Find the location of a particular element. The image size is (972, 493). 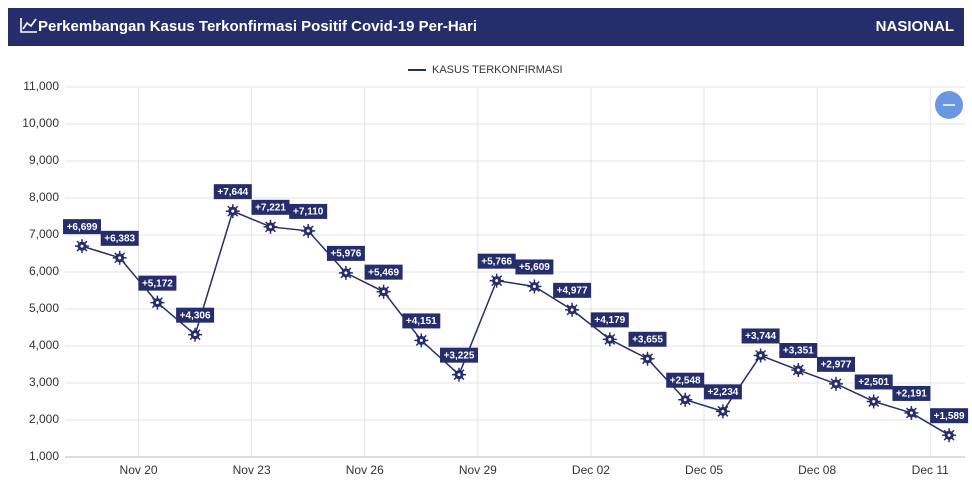

data-label: +7,644 is located at coordinates (232, 192).